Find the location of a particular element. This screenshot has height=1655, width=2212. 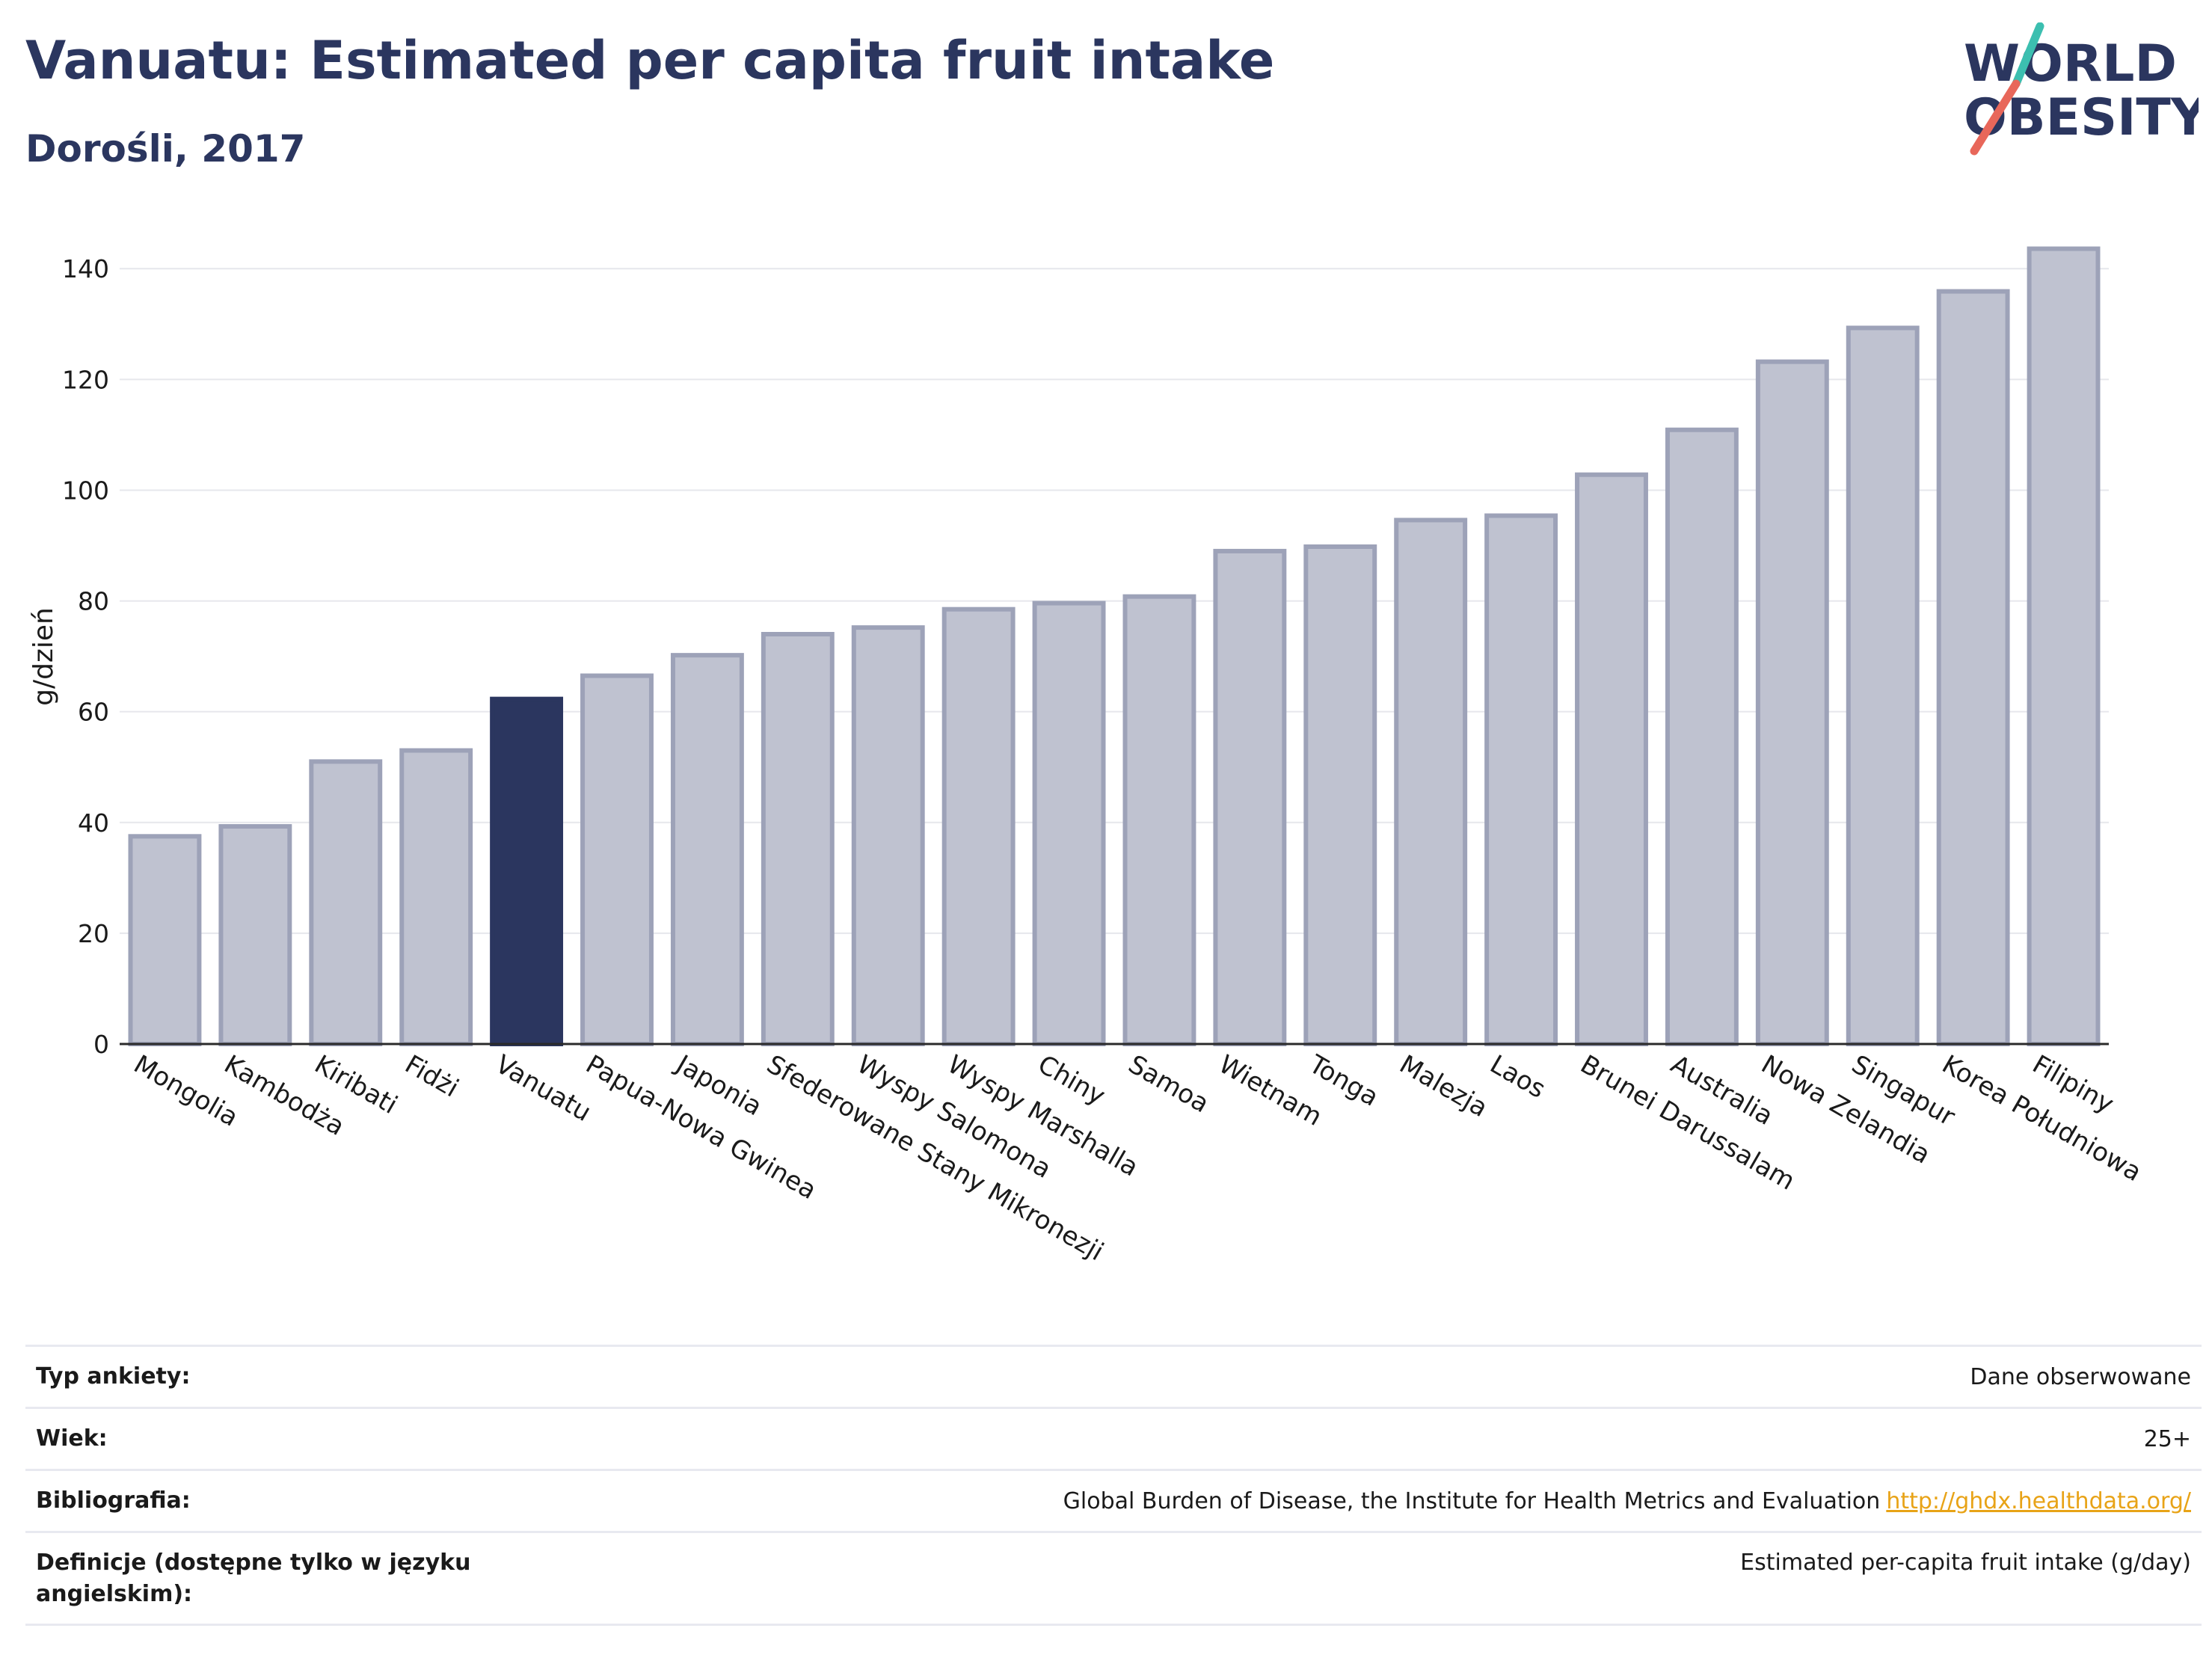

logo-slash-top is located at coordinates (2028, 55).